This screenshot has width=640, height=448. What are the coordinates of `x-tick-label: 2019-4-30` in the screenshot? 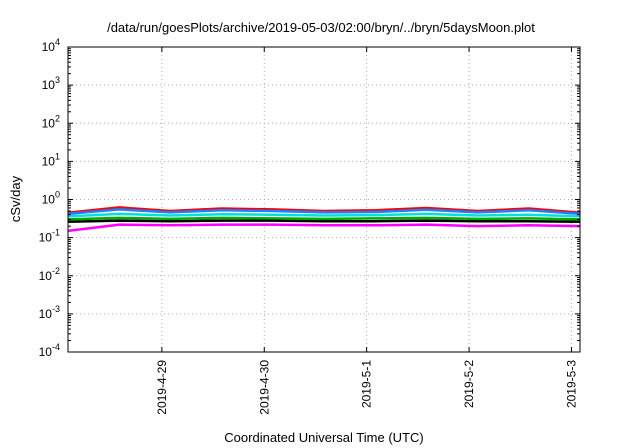 It's located at (264, 387).